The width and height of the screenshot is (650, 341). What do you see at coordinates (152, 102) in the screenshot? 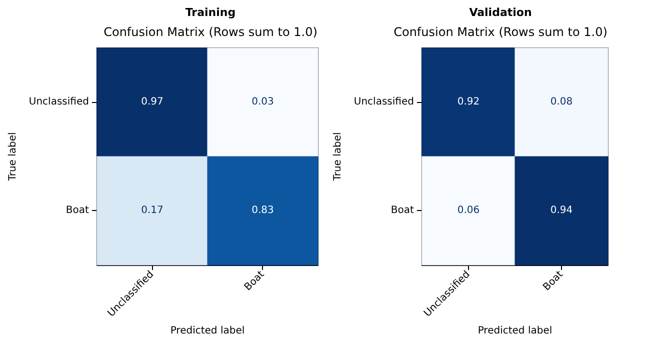
I see `data-label: 0.97` at bounding box center [152, 102].